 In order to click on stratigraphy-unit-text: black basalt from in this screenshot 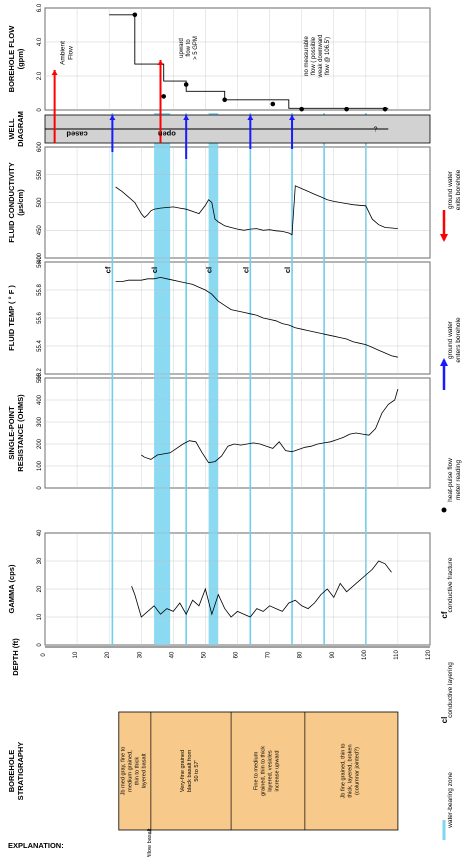, I will do `click(190, 771)`.